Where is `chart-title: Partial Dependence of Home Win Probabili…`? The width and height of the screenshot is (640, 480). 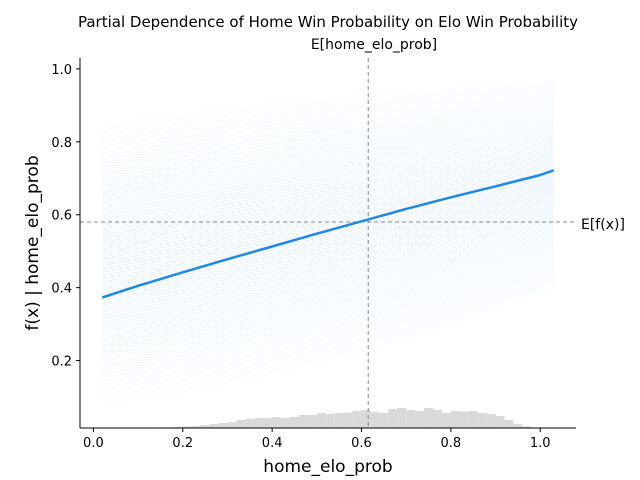
chart-title: Partial Dependence of Home Win Probabili… is located at coordinates (328, 22).